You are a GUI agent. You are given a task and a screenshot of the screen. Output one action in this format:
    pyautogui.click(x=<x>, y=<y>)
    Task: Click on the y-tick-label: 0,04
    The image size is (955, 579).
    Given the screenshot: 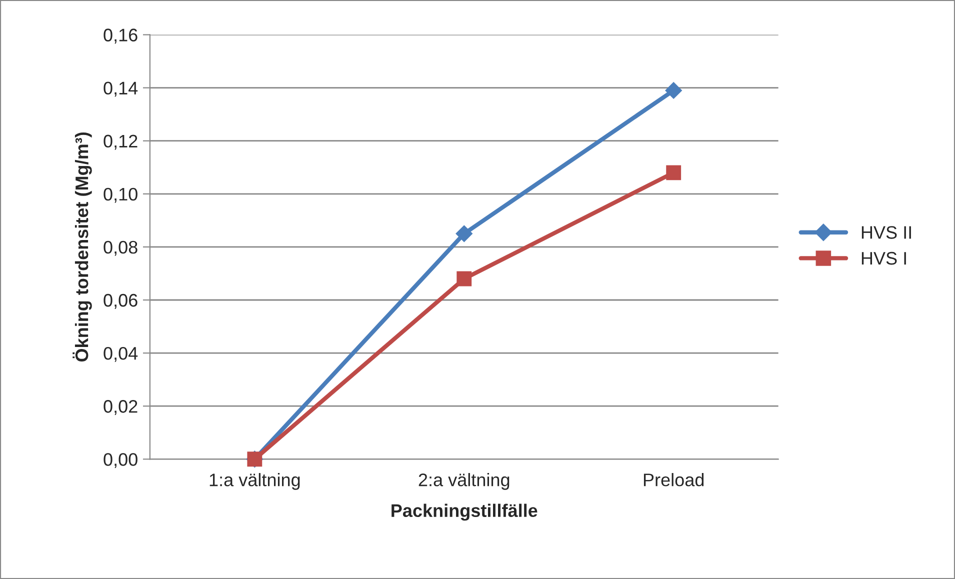 What is the action you would take?
    pyautogui.click(x=121, y=354)
    